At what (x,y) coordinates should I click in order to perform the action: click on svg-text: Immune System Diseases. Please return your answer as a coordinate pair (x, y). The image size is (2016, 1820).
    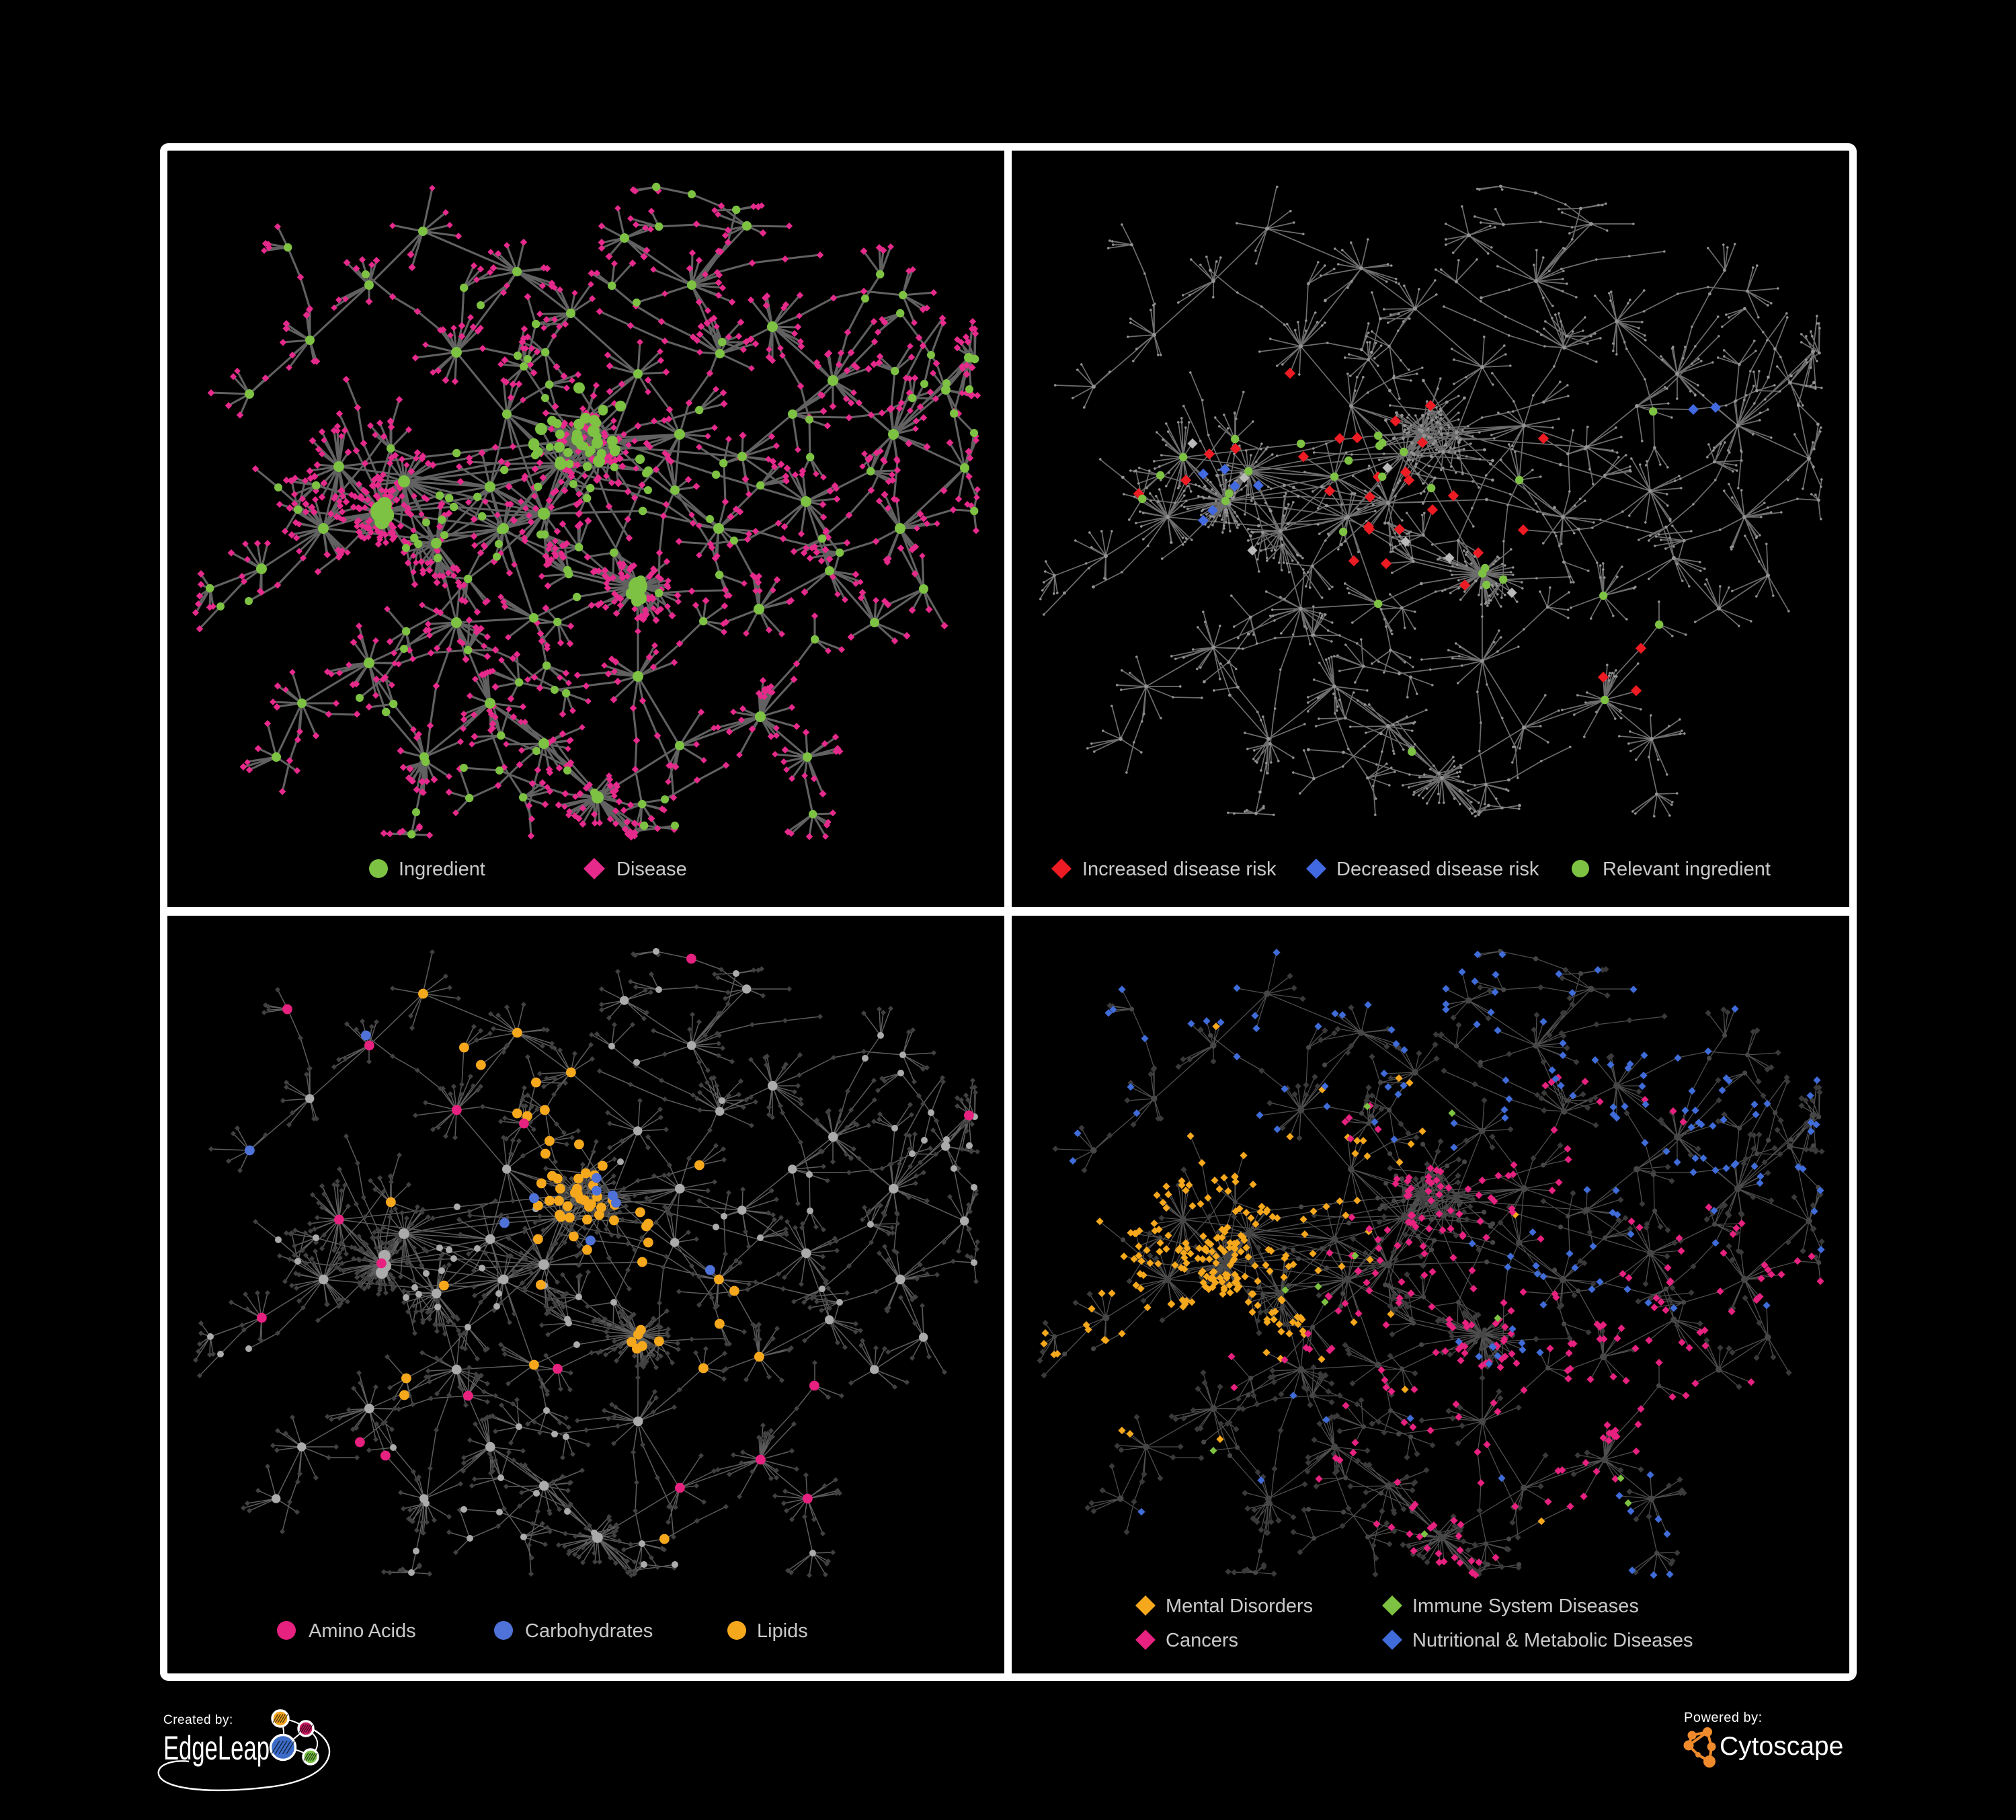
    Looking at the image, I should click on (1525, 1606).